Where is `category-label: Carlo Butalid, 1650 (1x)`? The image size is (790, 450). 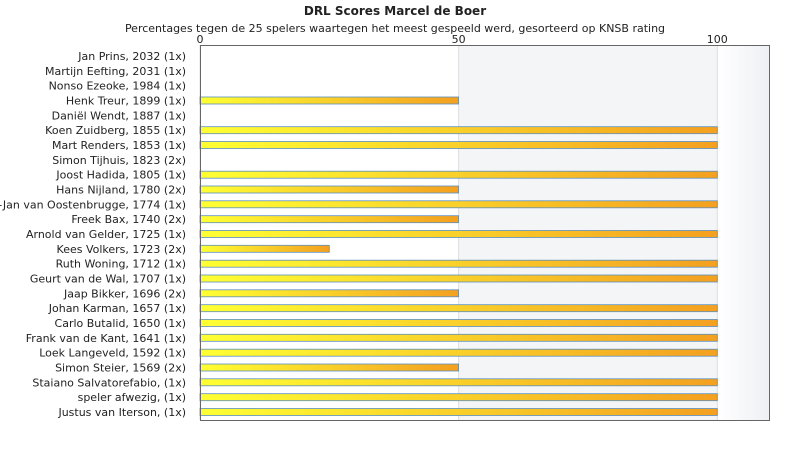 category-label: Carlo Butalid, 1650 (1x) is located at coordinates (120, 323).